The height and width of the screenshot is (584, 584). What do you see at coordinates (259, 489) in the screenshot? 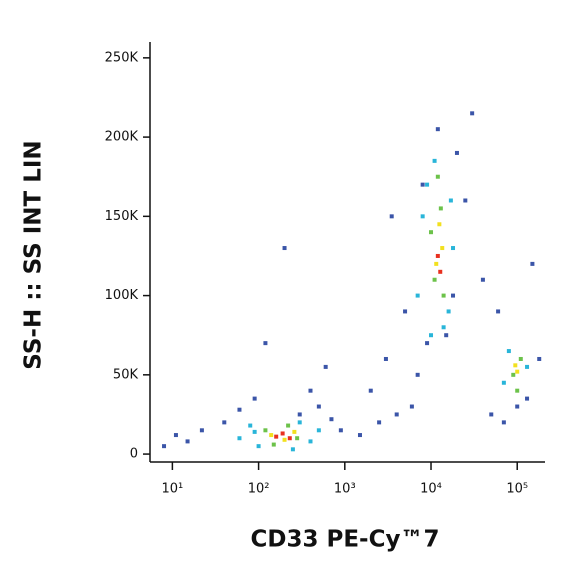
I see `x-tick-label: 10²` at bounding box center [259, 489].